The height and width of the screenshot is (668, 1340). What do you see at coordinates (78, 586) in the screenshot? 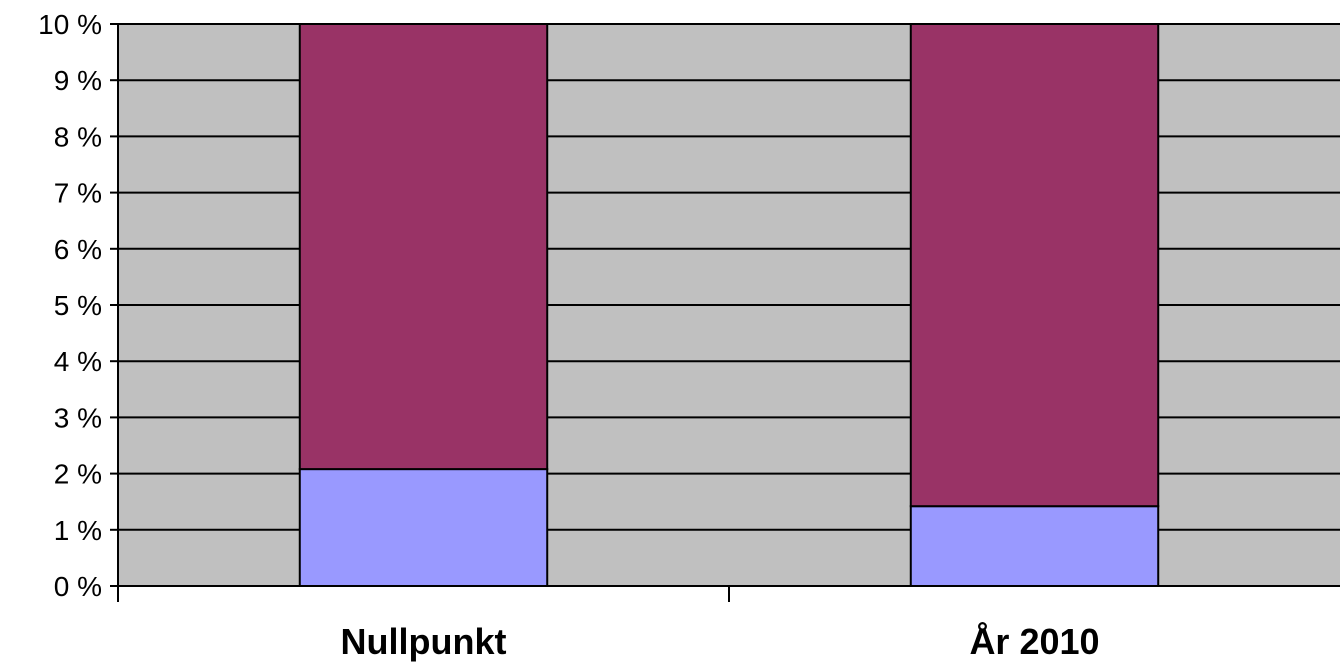
I see `y-tick-label: 0 %` at bounding box center [78, 586].